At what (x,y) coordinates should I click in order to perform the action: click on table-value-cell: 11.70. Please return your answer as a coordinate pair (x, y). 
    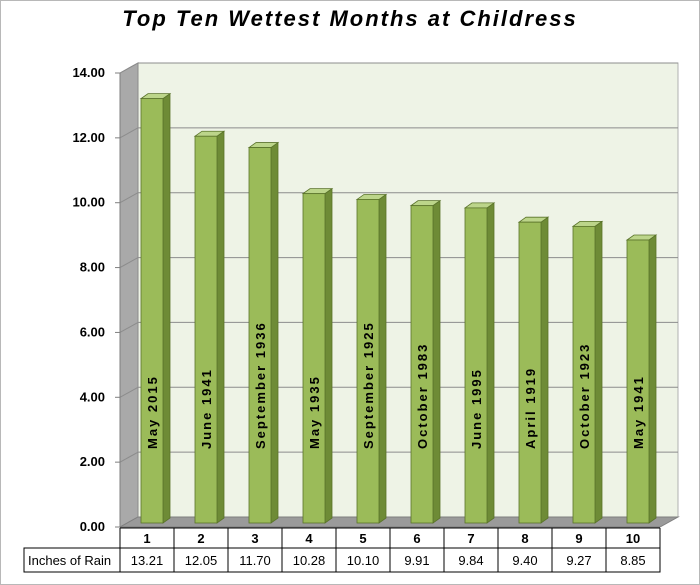
    Looking at the image, I should click on (255, 560).